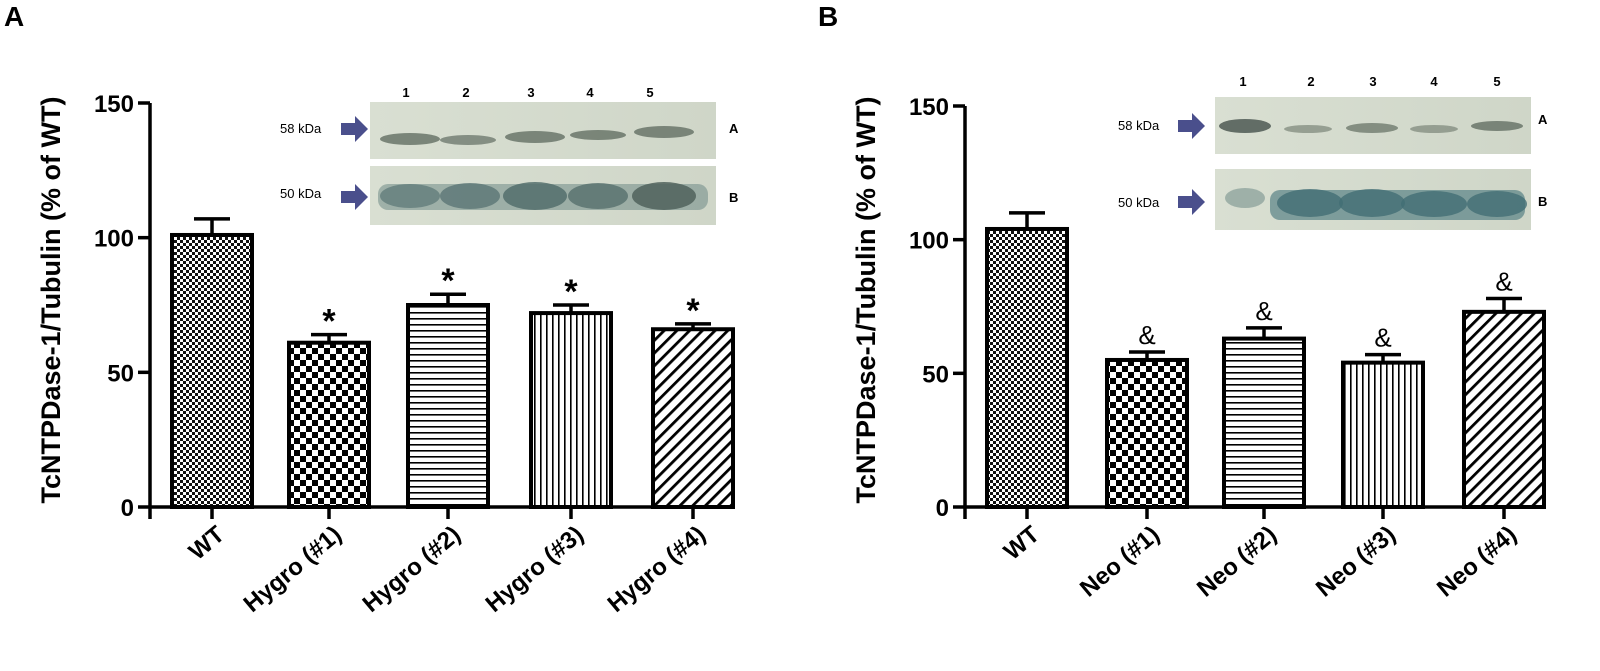 Image resolution: width=1600 pixels, height=671 pixels. Describe the element at coordinates (511, 301) in the screenshot. I see `significance-marks: * * * *` at that location.